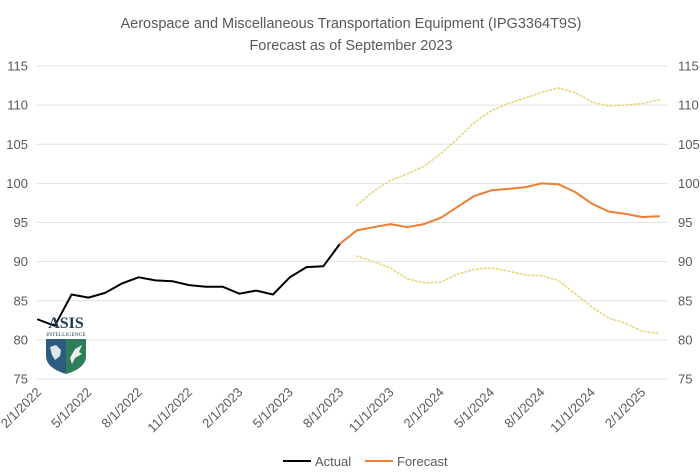 This screenshot has width=700, height=476. What do you see at coordinates (625, 408) in the screenshot?
I see `x-tick-label: 2/1/2025` at bounding box center [625, 408].